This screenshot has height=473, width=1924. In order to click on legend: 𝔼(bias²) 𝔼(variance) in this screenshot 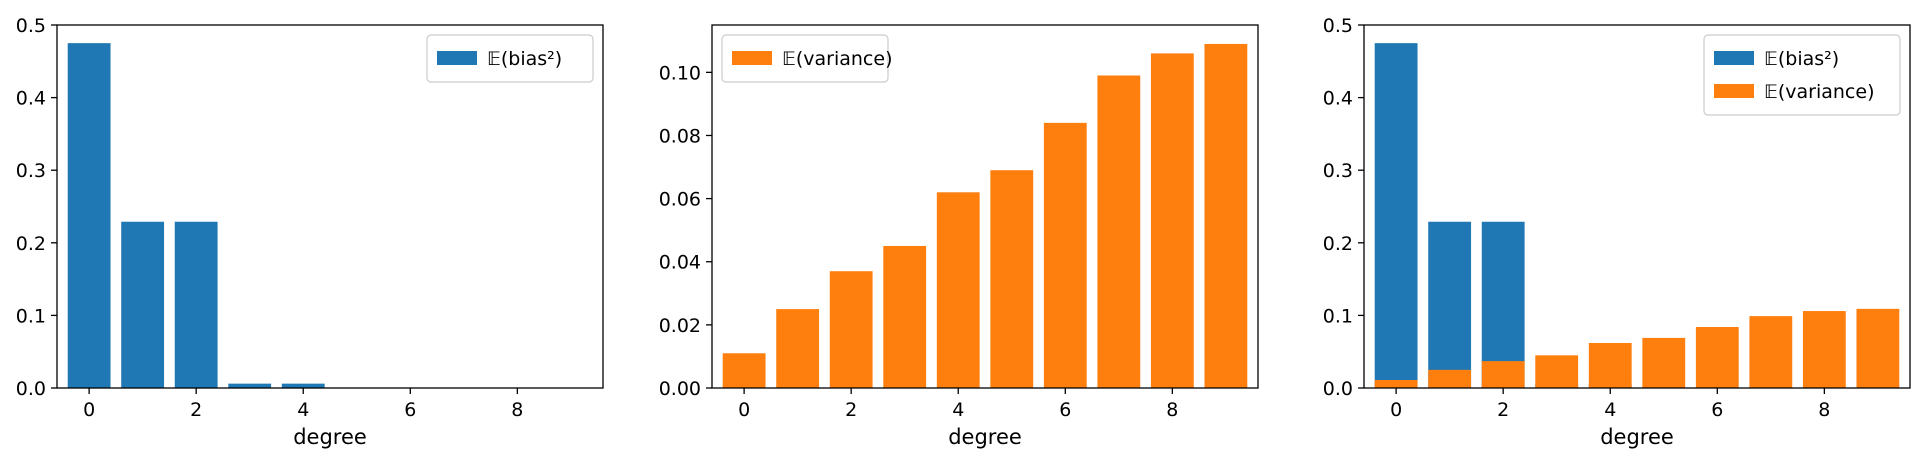, I will do `click(1802, 75)`.